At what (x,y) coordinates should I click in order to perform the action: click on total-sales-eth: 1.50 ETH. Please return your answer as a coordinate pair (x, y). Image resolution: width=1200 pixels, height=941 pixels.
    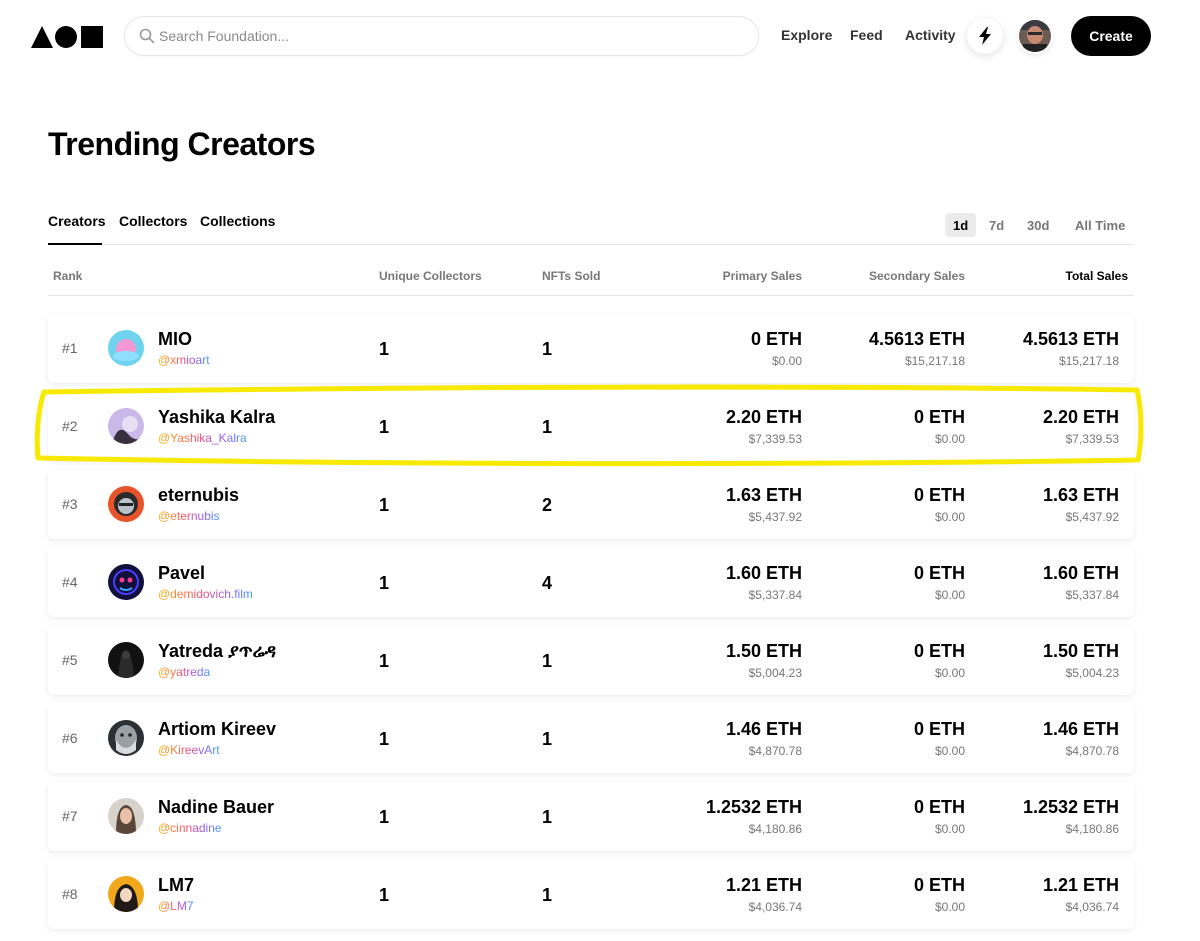
    Looking at the image, I should click on (1080, 651).